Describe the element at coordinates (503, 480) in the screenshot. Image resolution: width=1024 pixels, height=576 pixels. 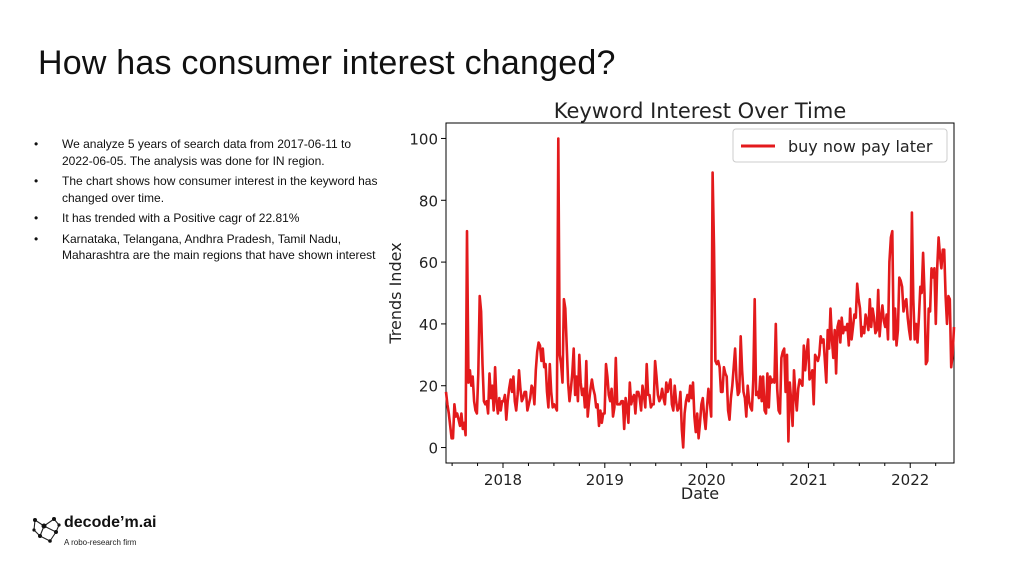
I see `x-tick-label: 2018` at that location.